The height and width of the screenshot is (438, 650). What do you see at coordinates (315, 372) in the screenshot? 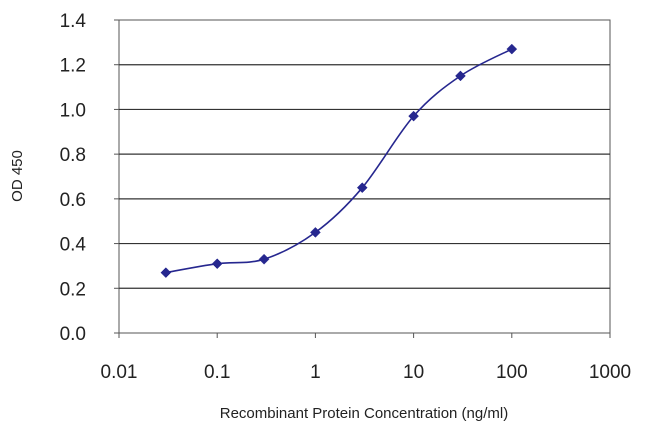
I see `x-tick-label: 1` at bounding box center [315, 372].